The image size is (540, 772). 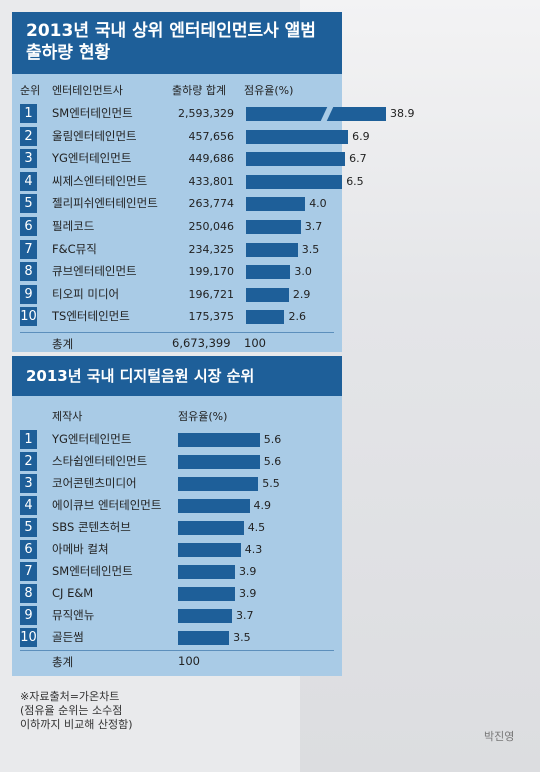 I want to click on table-row: 8 큐브엔터테인먼트 199,170 3.0, so click(x=177, y=272).